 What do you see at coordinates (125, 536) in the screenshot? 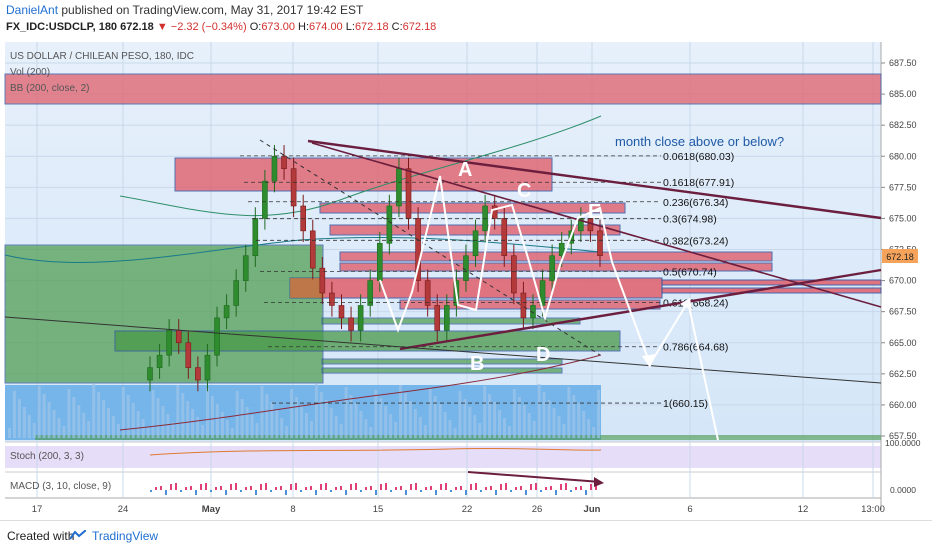
I see `tradingview-link: TradingView` at bounding box center [125, 536].